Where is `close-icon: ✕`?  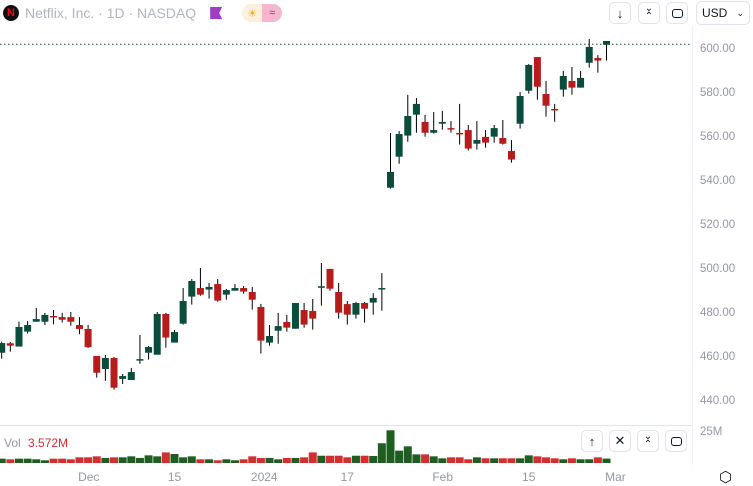
close-icon: ✕ is located at coordinates (620, 440).